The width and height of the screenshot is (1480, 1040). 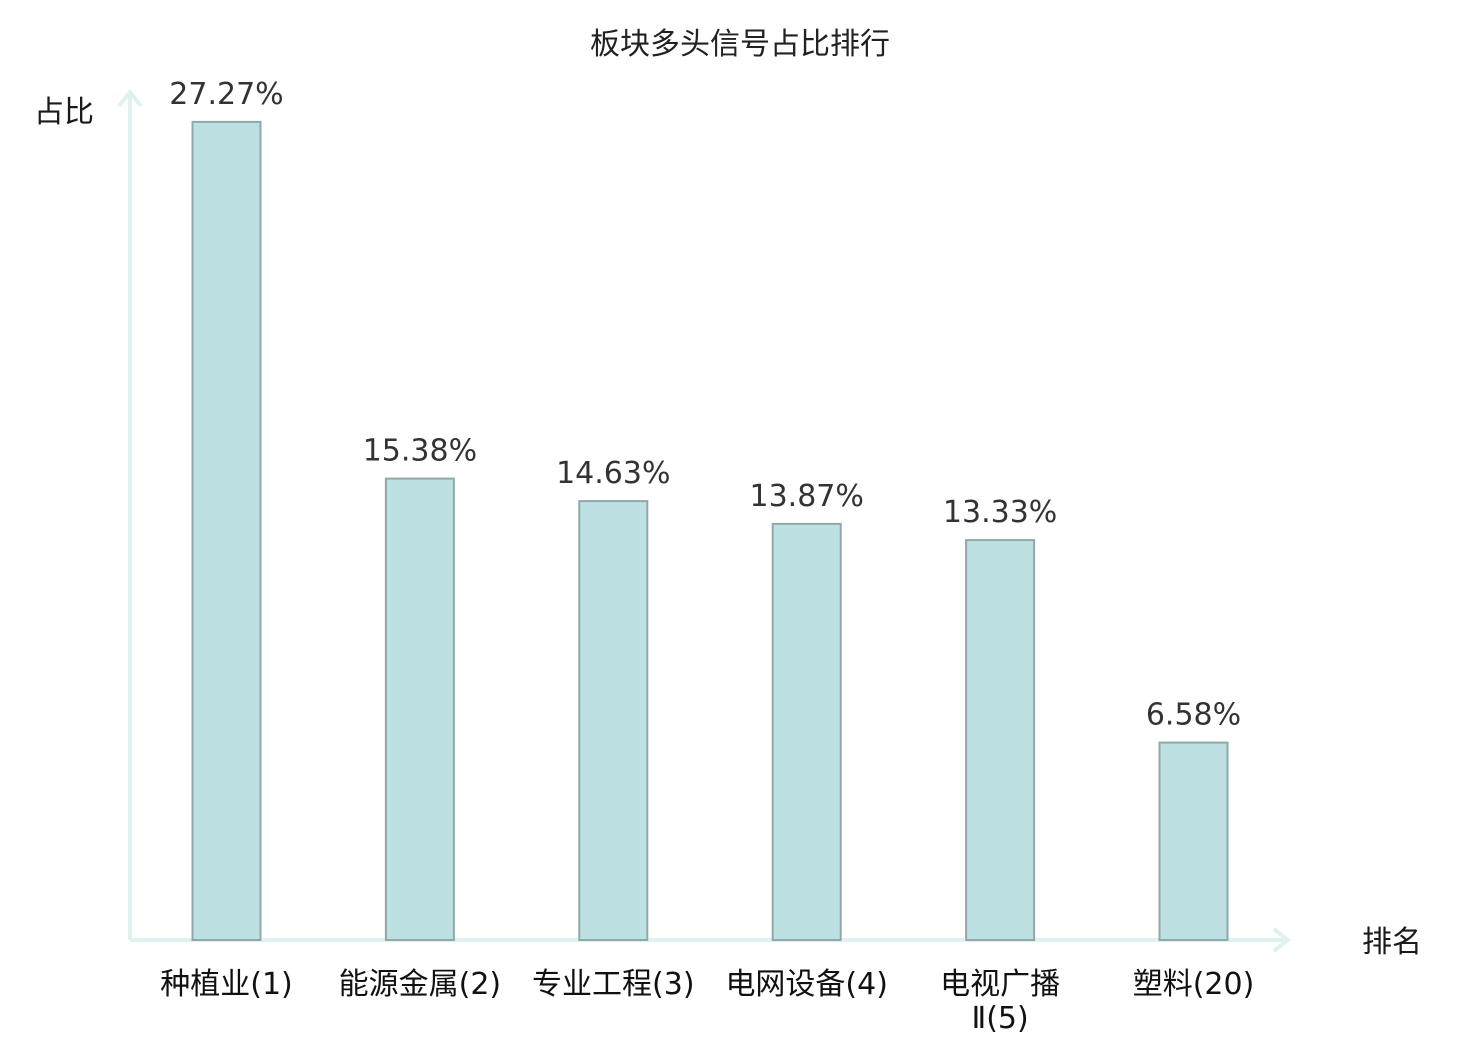 What do you see at coordinates (226, 94) in the screenshot?
I see `value-label-1: 27.27%` at bounding box center [226, 94].